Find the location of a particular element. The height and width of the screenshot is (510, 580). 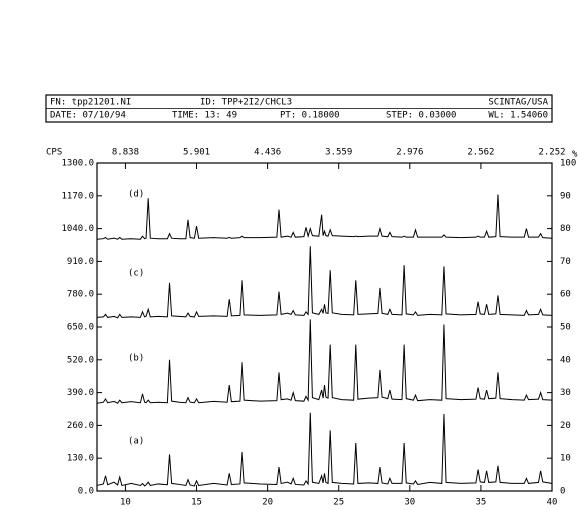

header-time: TIME: 13: 49 is located at coordinates (204, 116).